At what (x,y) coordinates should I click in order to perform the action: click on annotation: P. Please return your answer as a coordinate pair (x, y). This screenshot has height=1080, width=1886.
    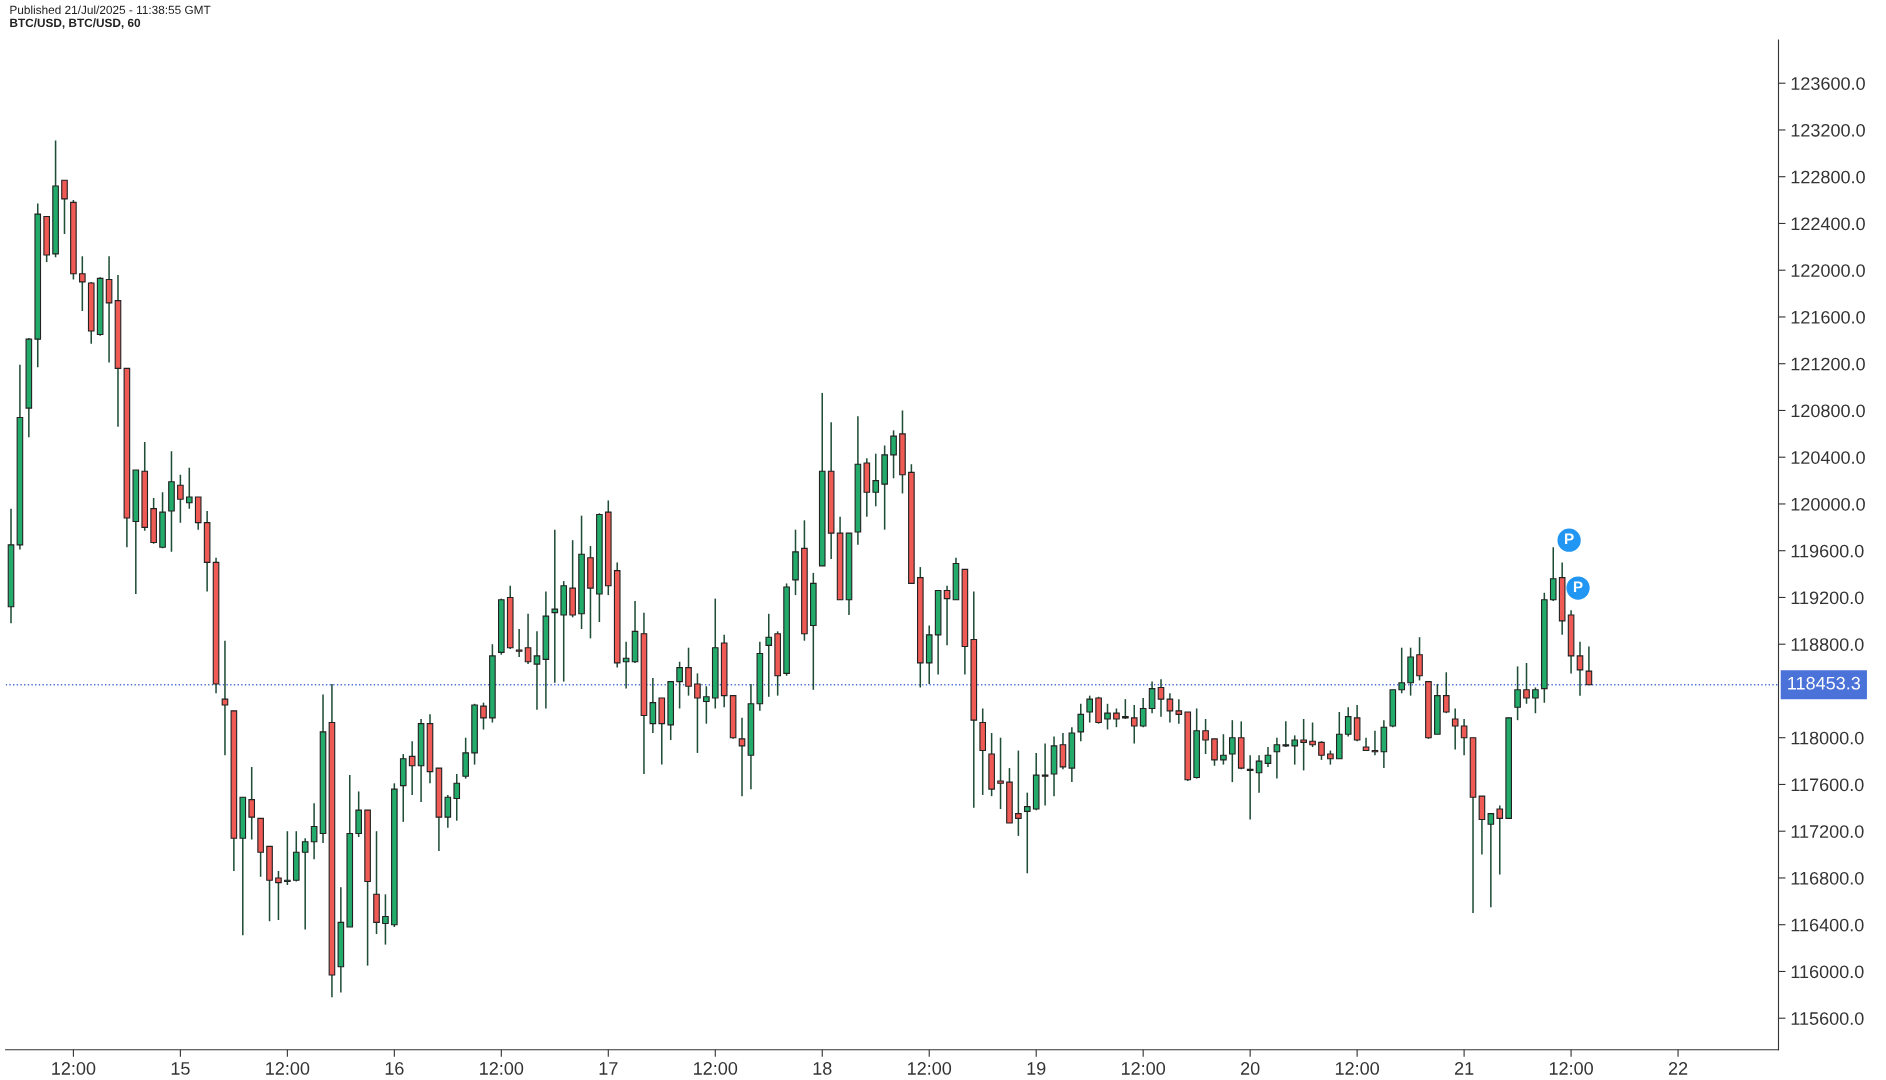
    Looking at the image, I should click on (1569, 539).